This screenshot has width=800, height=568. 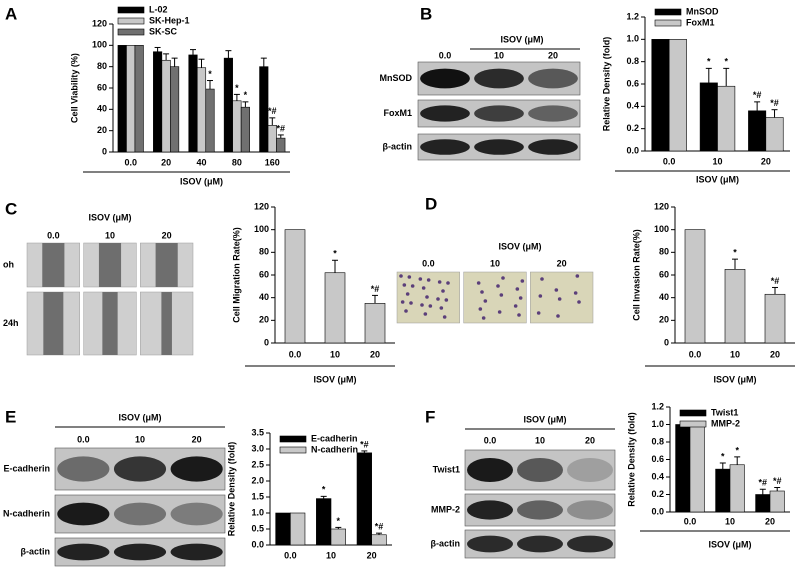 What do you see at coordinates (237, 162) in the screenshot?
I see `x-tick-label: 80` at bounding box center [237, 162].